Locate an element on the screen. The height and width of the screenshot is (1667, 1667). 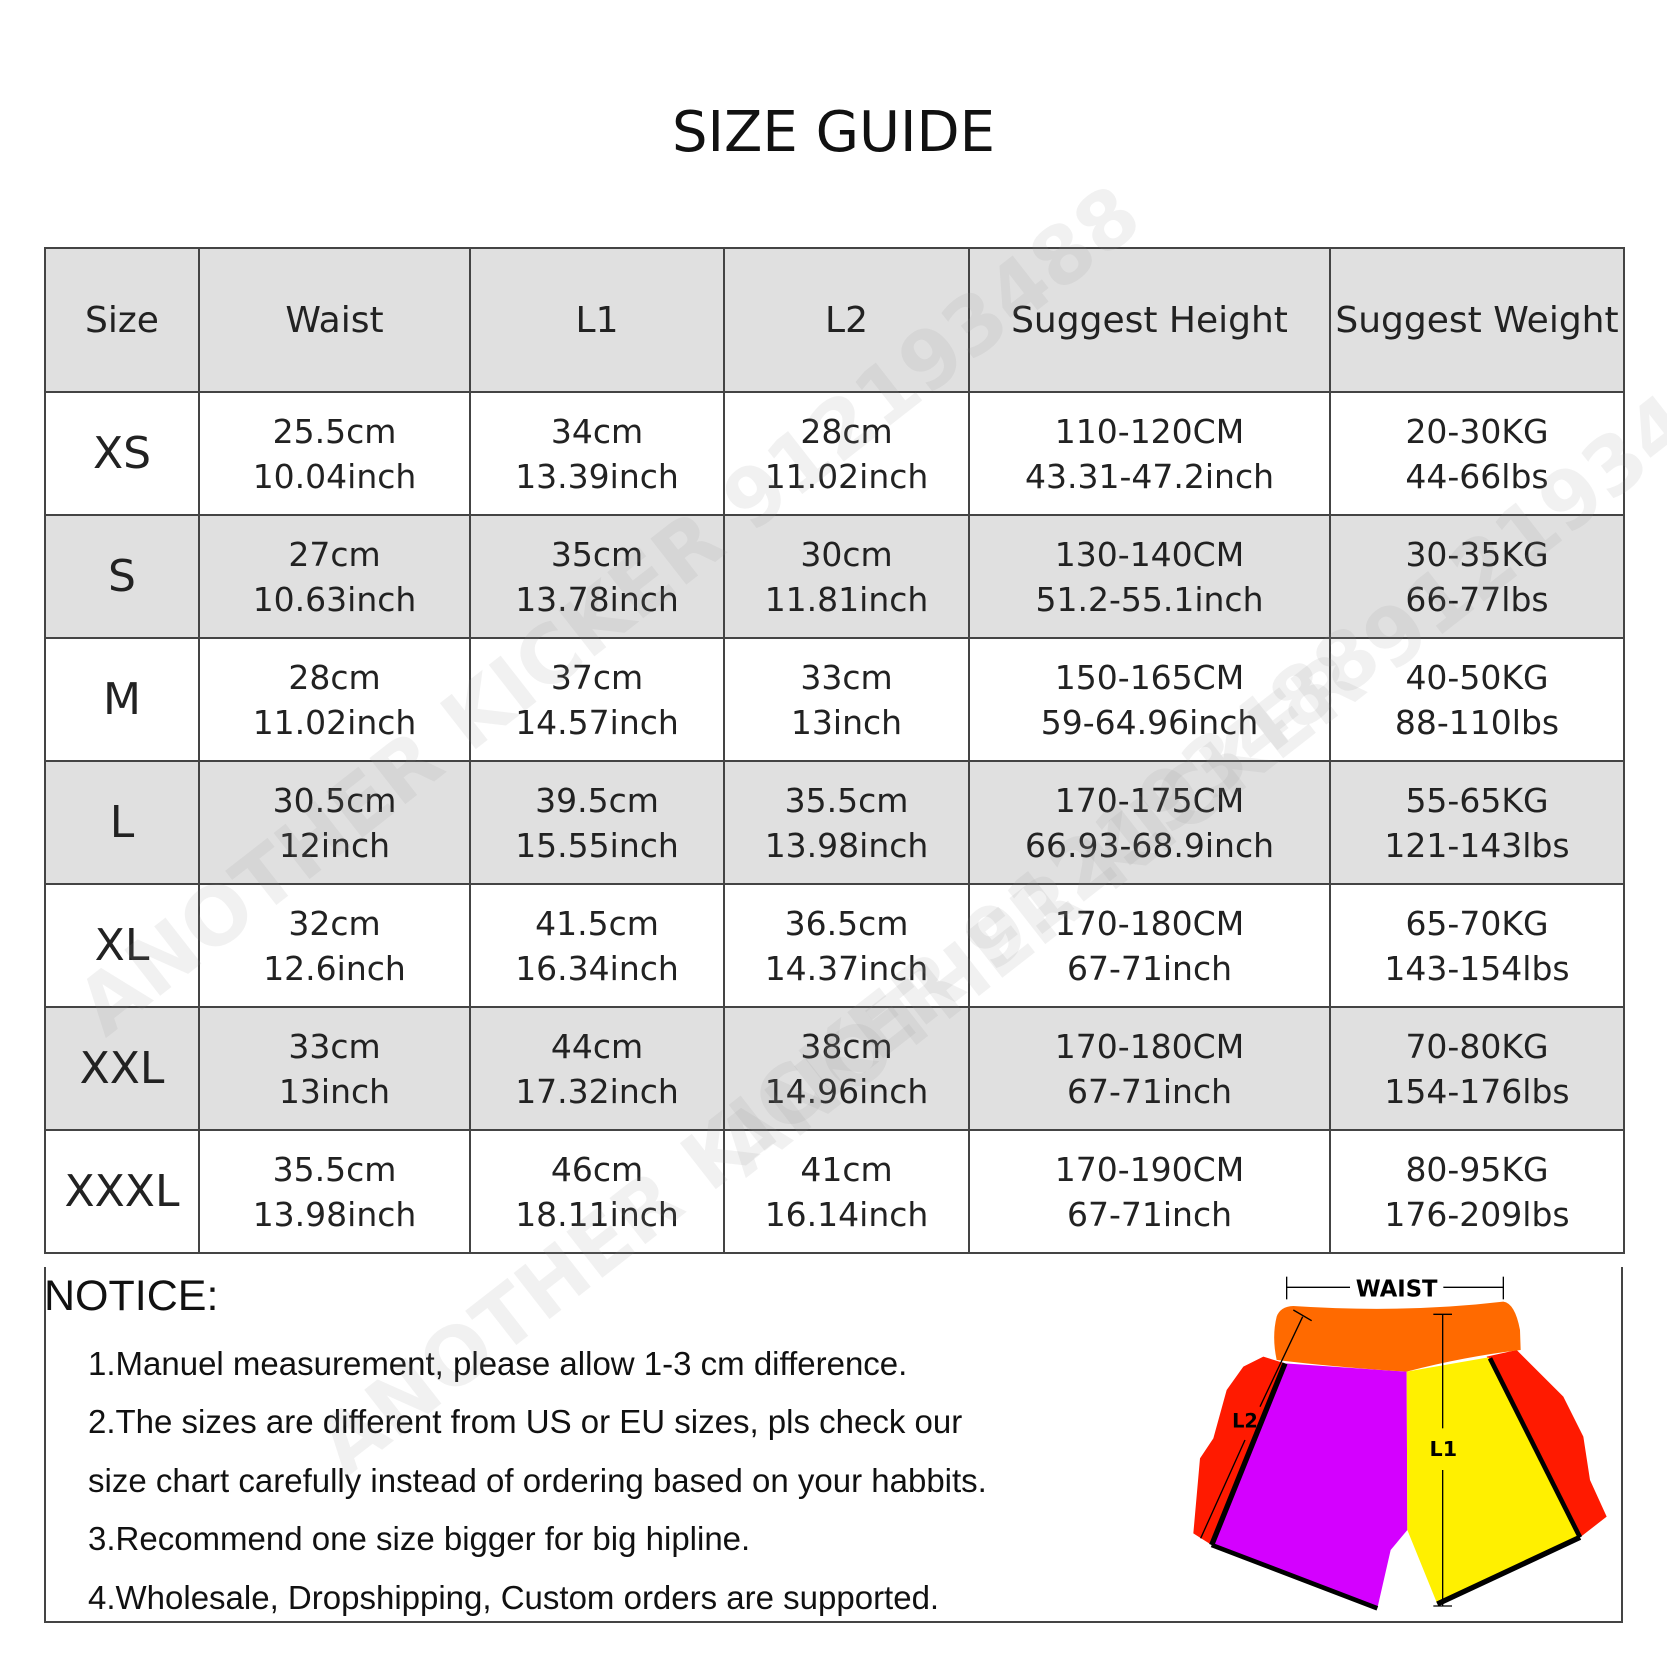
value-metric: 37cm is located at coordinates (597, 677).